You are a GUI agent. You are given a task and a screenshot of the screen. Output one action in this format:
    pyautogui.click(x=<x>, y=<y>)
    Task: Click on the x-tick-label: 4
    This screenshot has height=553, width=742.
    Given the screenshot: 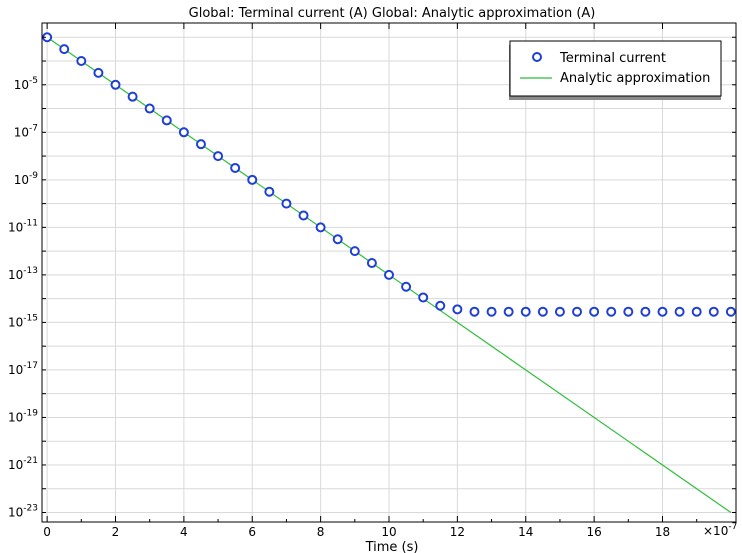 What is the action you would take?
    pyautogui.click(x=184, y=532)
    